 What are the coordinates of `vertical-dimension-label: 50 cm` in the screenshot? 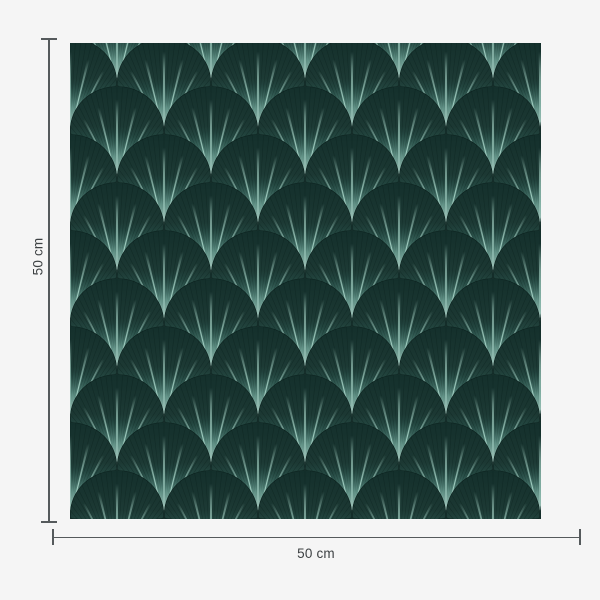 It's located at (38, 256).